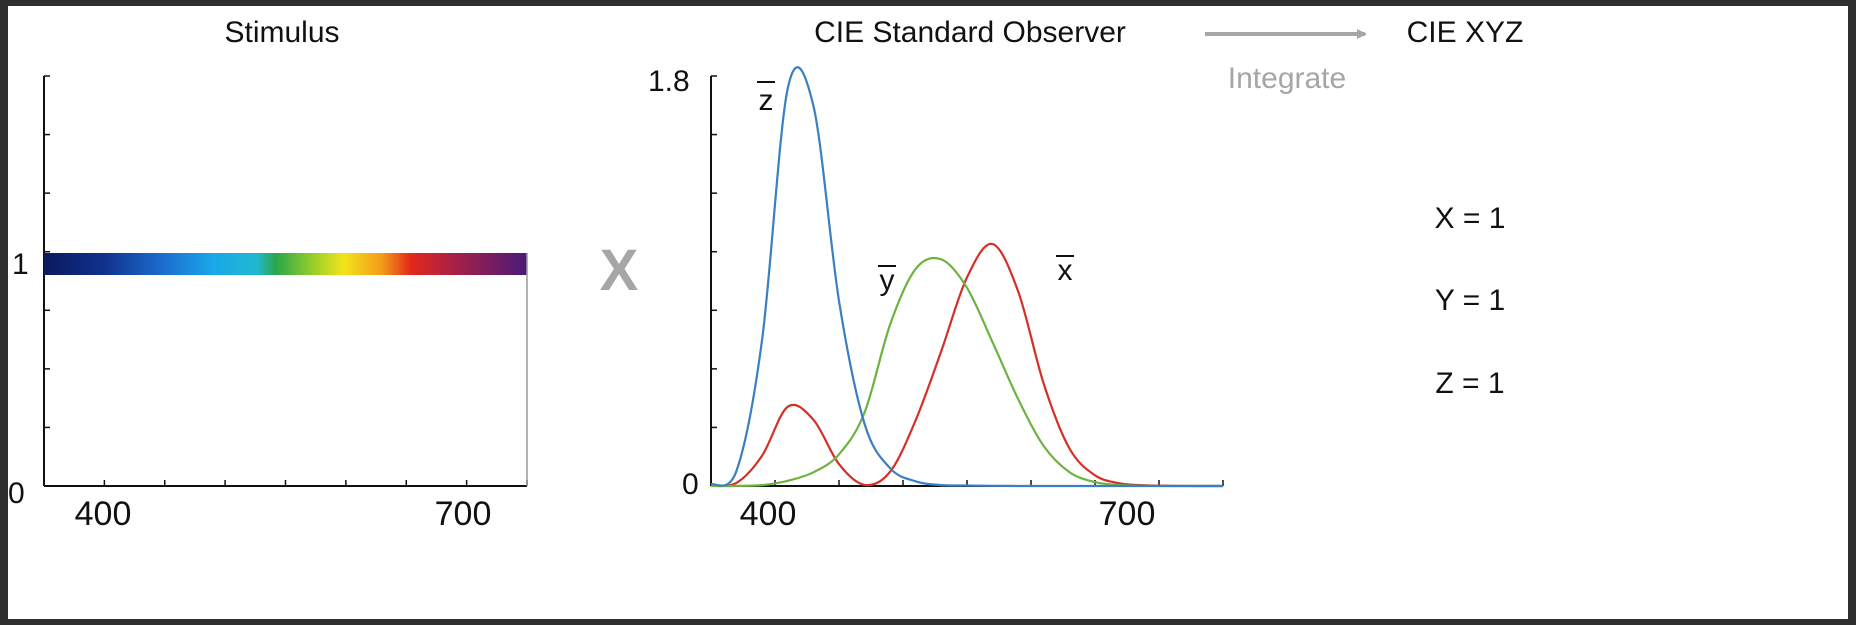 The width and height of the screenshot is (1856, 625). What do you see at coordinates (1287, 78) in the screenshot?
I see `integrate-label: Integrate` at bounding box center [1287, 78].